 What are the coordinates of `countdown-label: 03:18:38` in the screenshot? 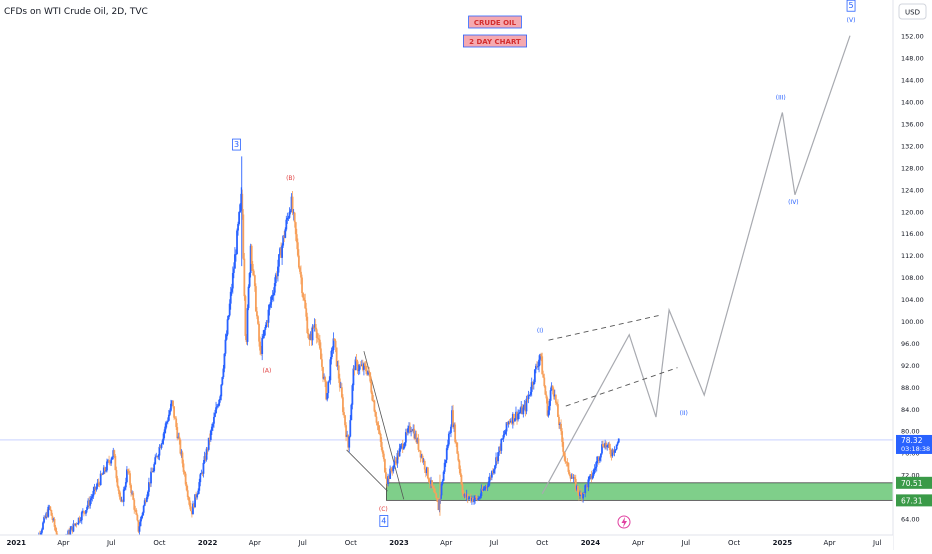 It's located at (915, 449).